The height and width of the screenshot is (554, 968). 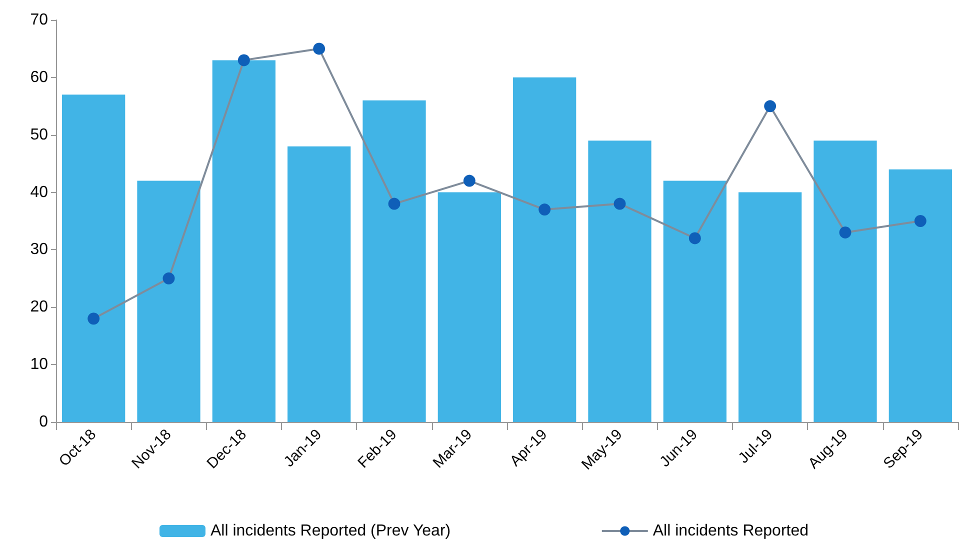 What do you see at coordinates (43, 422) in the screenshot?
I see `y-tick-label: 0` at bounding box center [43, 422].